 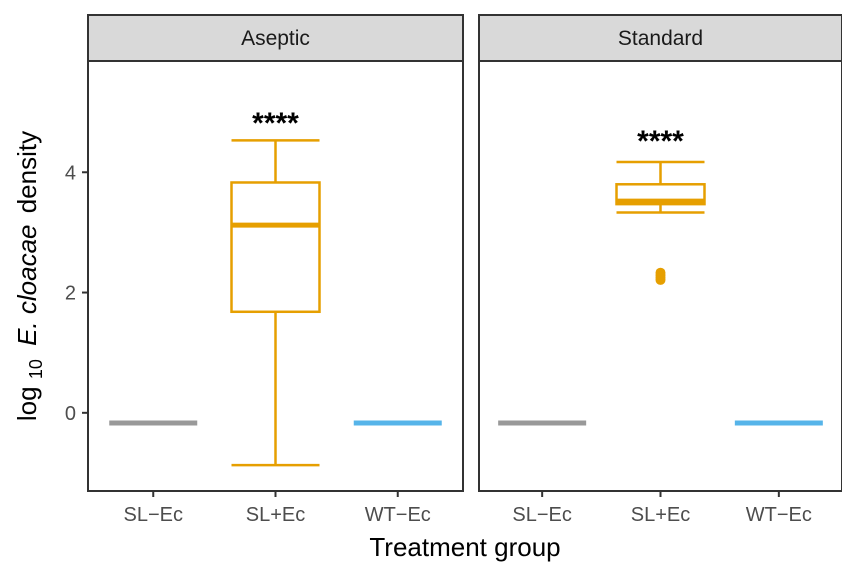 What do you see at coordinates (27, 285) in the screenshot?
I see `y-axis-title-italic: E. cloacae` at bounding box center [27, 285].